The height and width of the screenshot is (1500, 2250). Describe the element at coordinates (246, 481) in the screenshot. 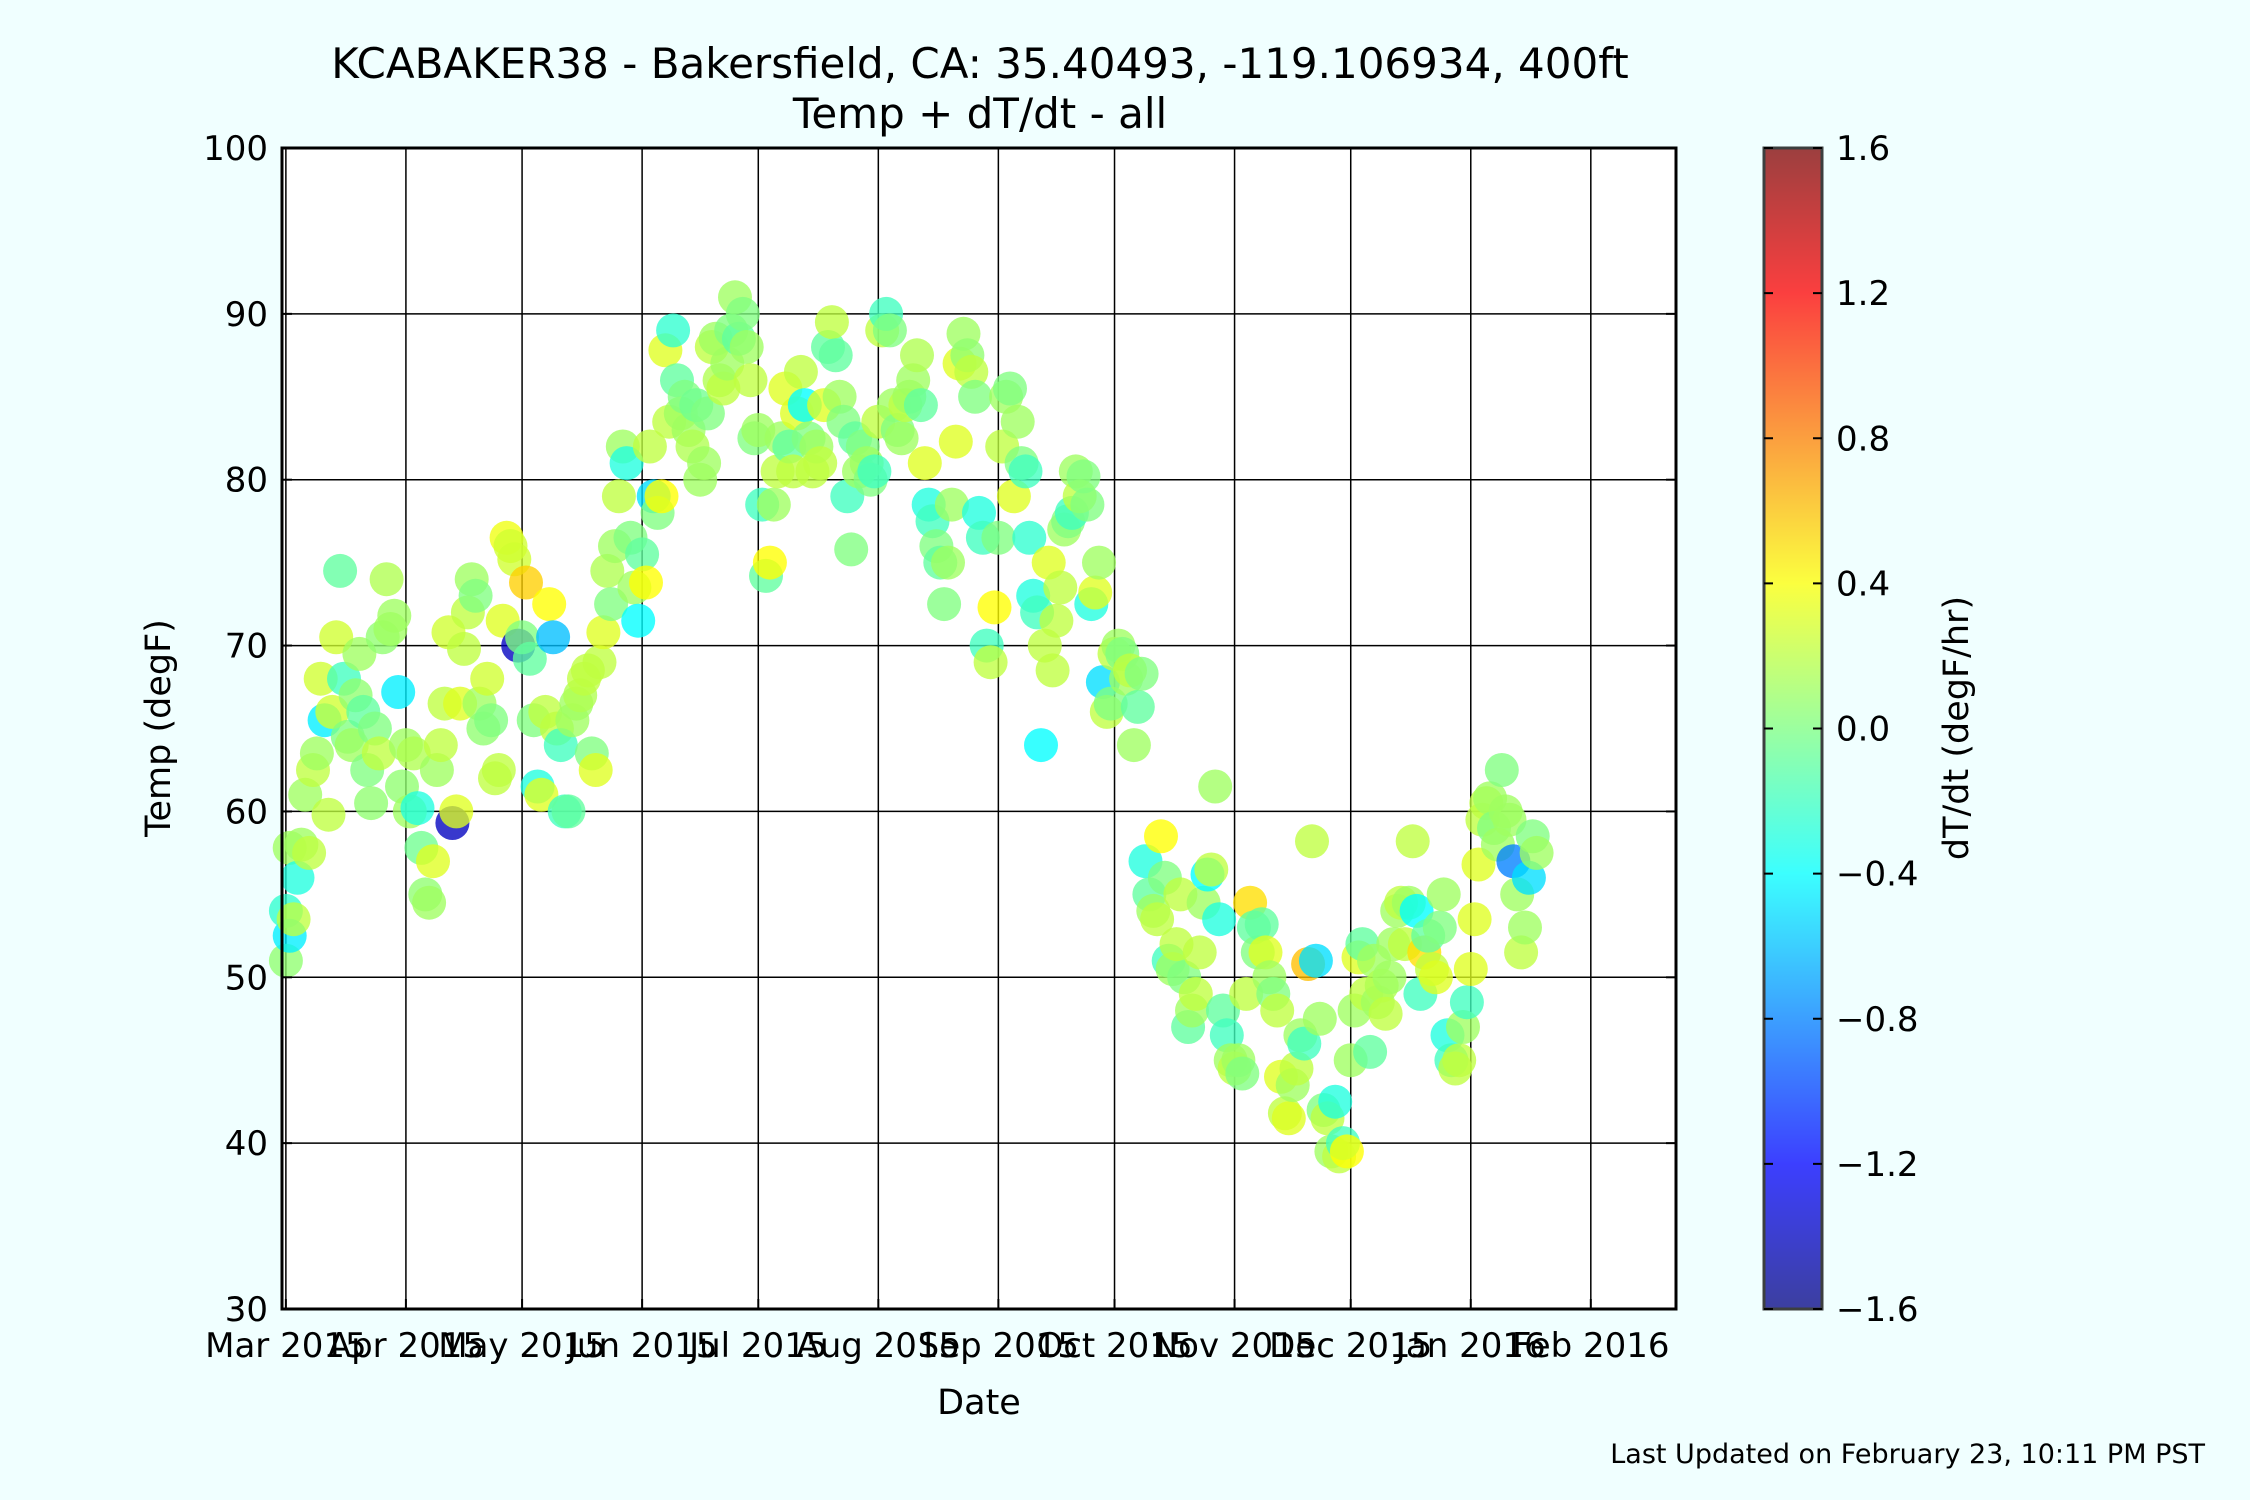

I see `y-tick-label: 80` at that location.